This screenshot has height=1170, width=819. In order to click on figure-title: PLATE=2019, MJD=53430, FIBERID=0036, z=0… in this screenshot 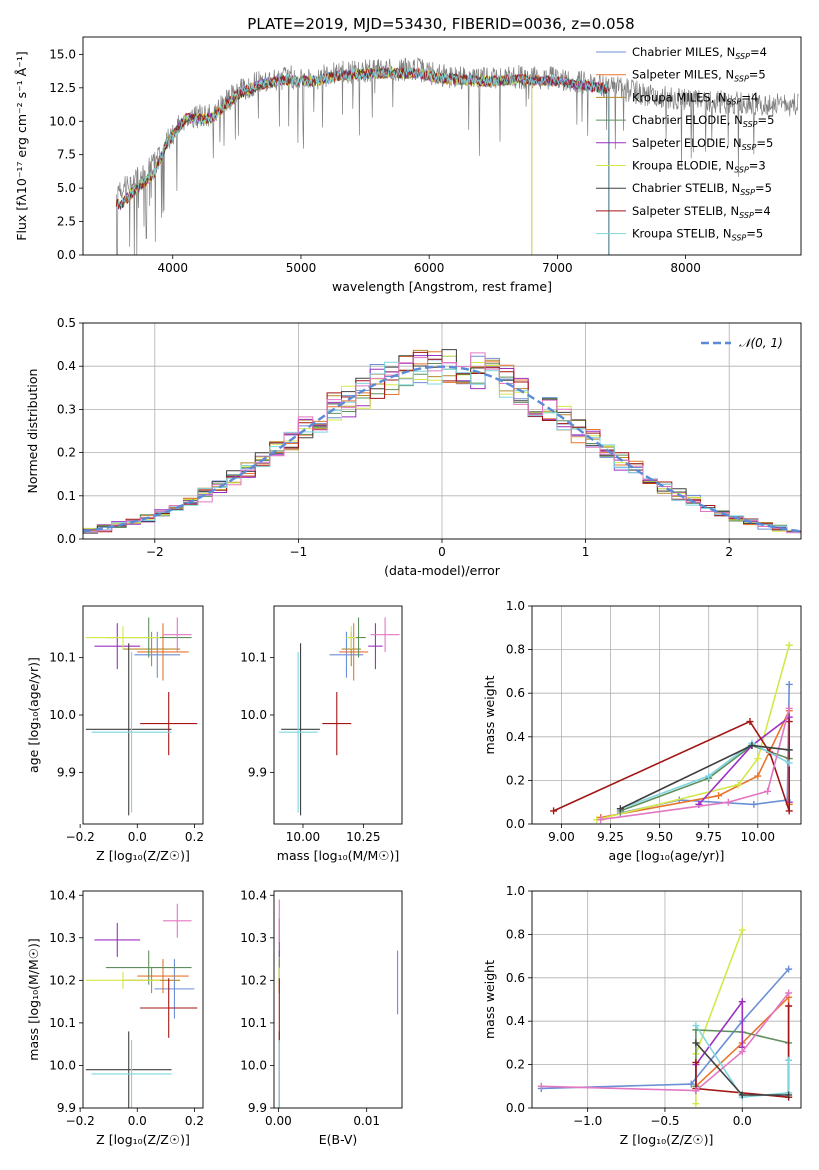, I will do `click(440, 24)`.